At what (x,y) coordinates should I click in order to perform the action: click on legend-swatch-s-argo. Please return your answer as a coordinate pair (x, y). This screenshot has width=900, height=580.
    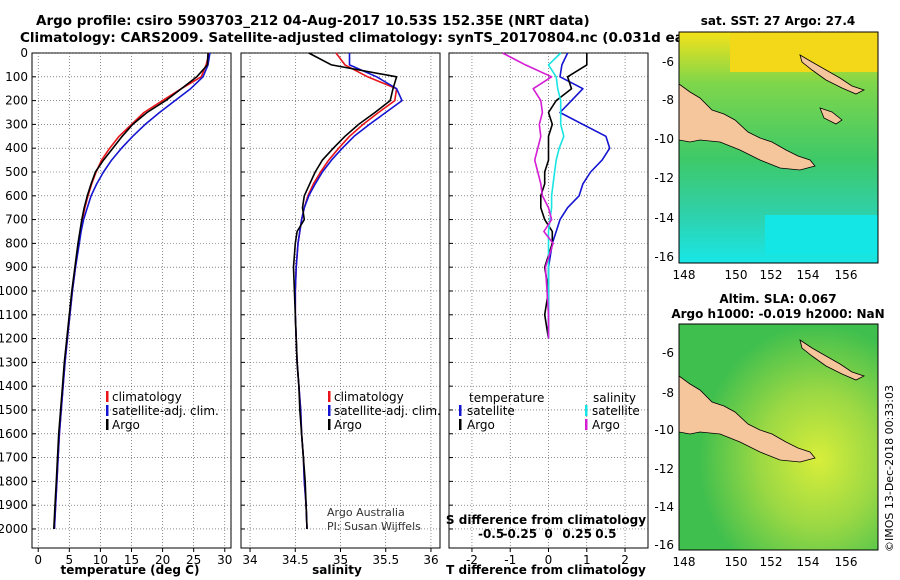
    Looking at the image, I should click on (329, 424).